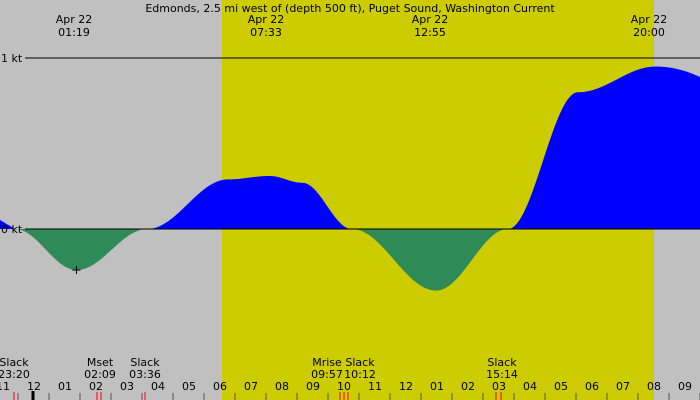  What do you see at coordinates (74, 32) in the screenshot?
I see `timestamp-time: 01:19` at bounding box center [74, 32].